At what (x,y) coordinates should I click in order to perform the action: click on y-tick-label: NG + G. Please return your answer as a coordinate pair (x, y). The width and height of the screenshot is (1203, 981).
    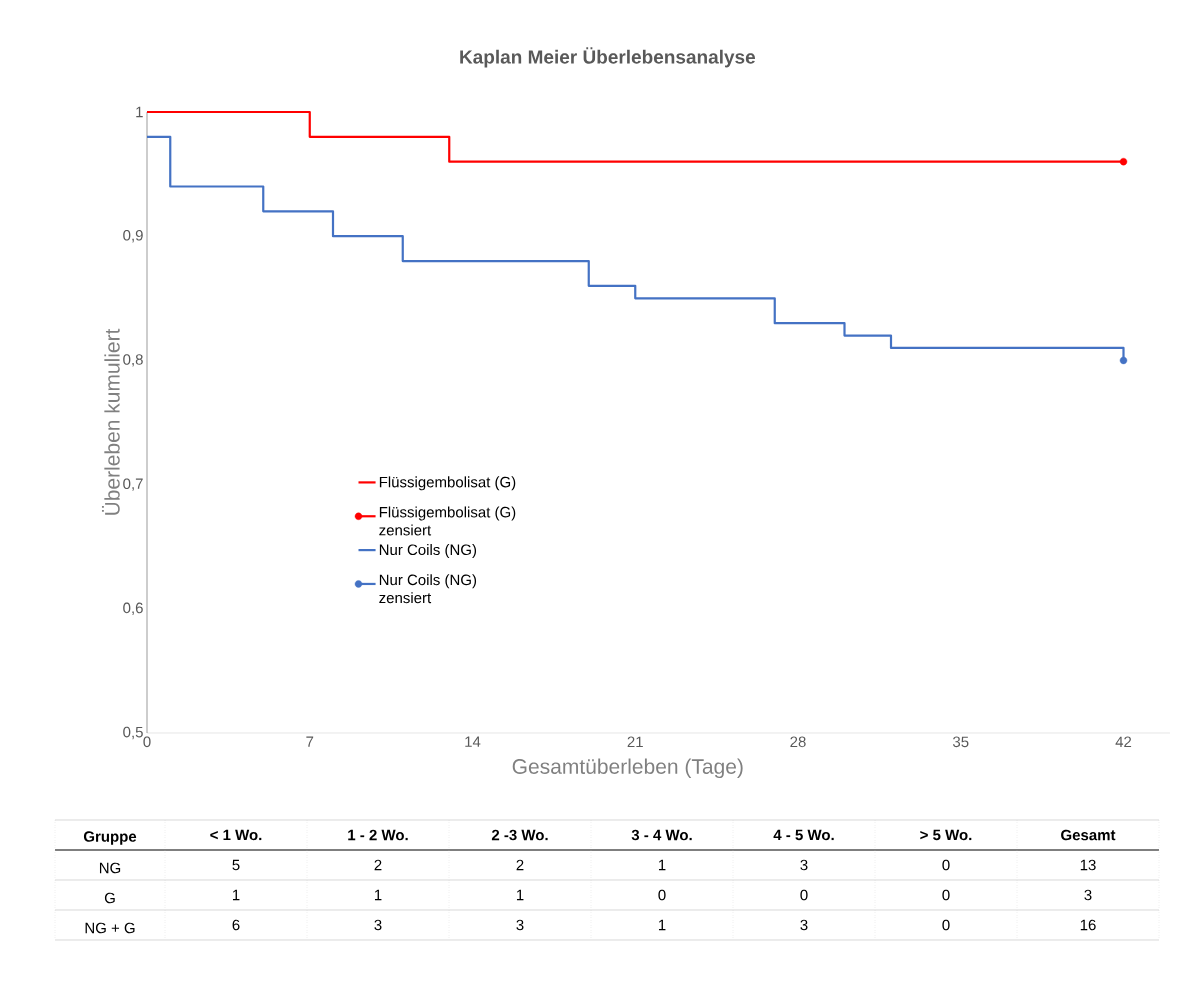
    Looking at the image, I should click on (110, 928).